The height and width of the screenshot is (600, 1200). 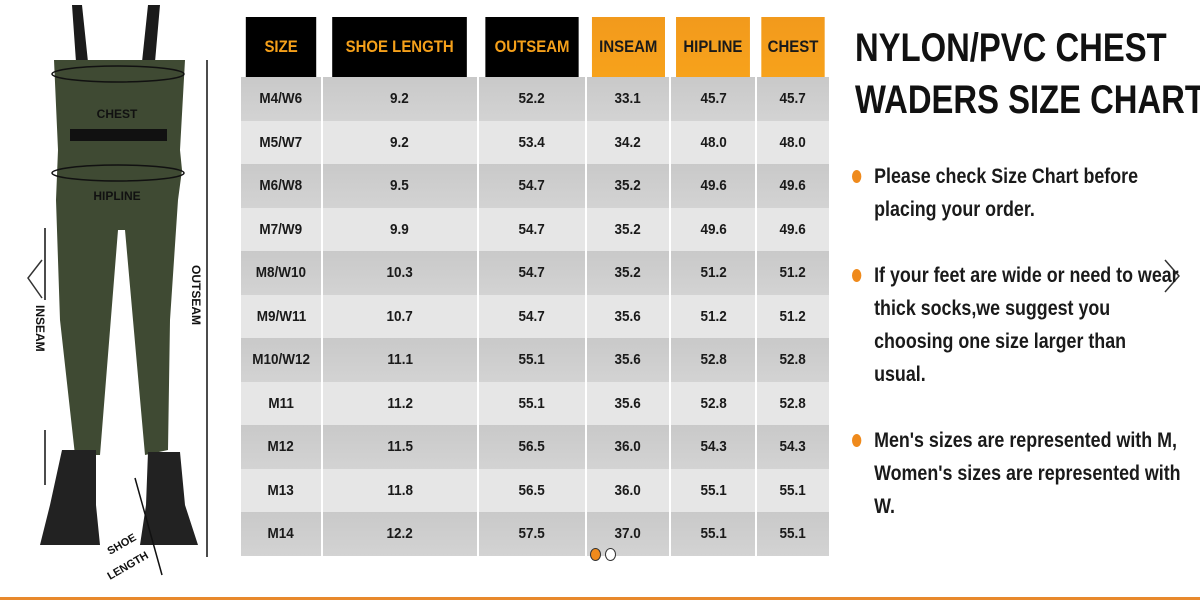 What do you see at coordinates (281, 403) in the screenshot?
I see `table-cell: M11` at bounding box center [281, 403].